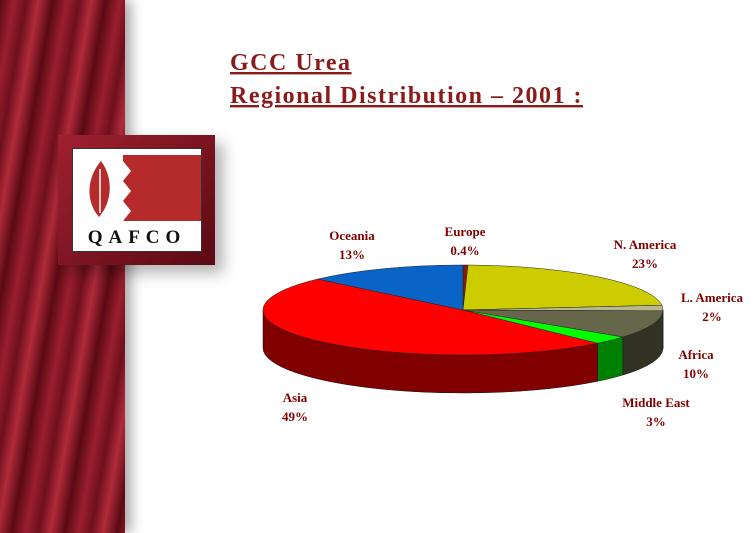 This screenshot has height=533, width=753. I want to click on slice-value-label: 23%, so click(645, 263).